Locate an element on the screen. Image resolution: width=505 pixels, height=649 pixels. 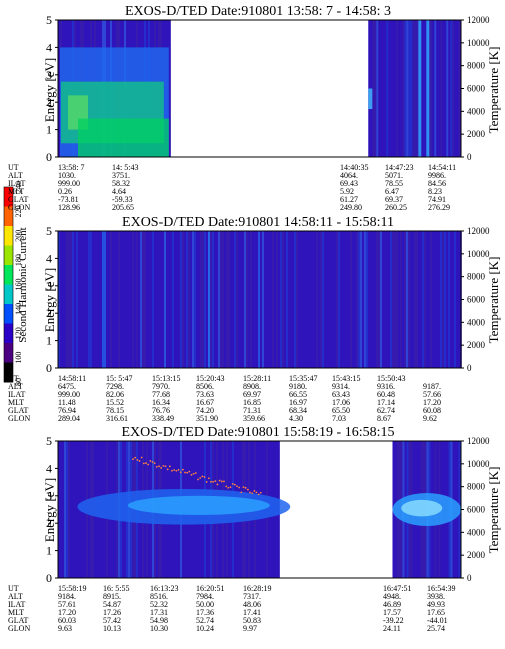
param-value: 54.87 is located at coordinates (112, 604).